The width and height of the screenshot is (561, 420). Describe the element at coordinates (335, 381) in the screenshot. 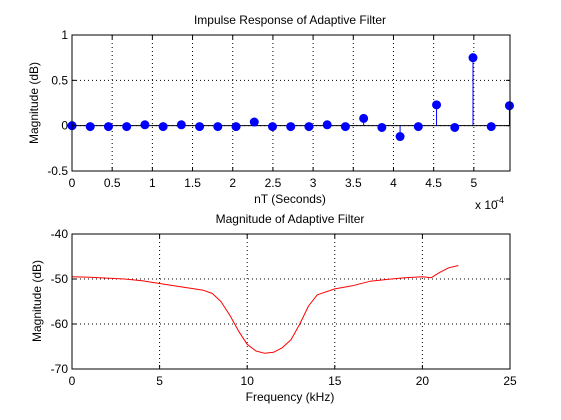

I see `magnitude-x-tick-label: 15` at that location.